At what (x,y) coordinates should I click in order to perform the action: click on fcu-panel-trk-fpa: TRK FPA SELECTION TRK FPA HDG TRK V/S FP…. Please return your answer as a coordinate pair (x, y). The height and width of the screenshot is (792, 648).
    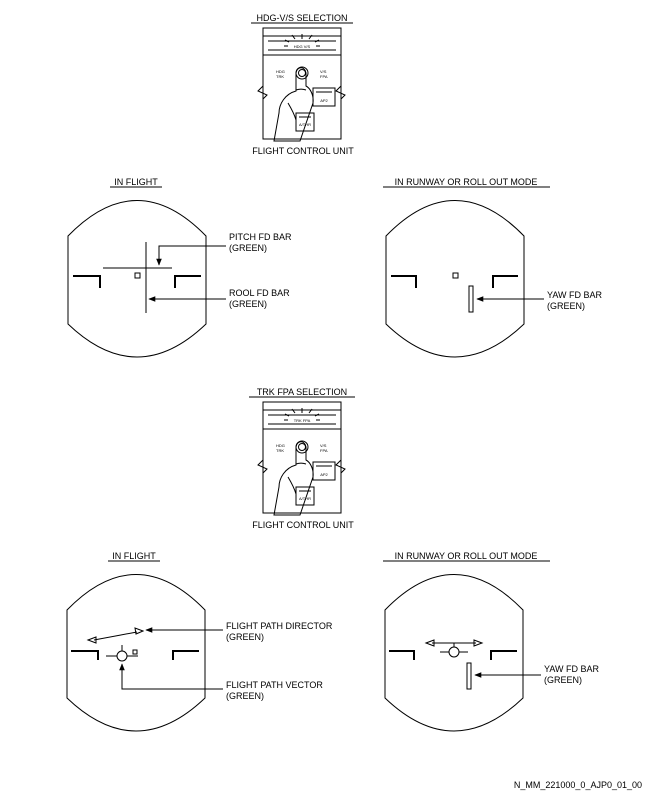
    Looking at the image, I should click on (302, 458).